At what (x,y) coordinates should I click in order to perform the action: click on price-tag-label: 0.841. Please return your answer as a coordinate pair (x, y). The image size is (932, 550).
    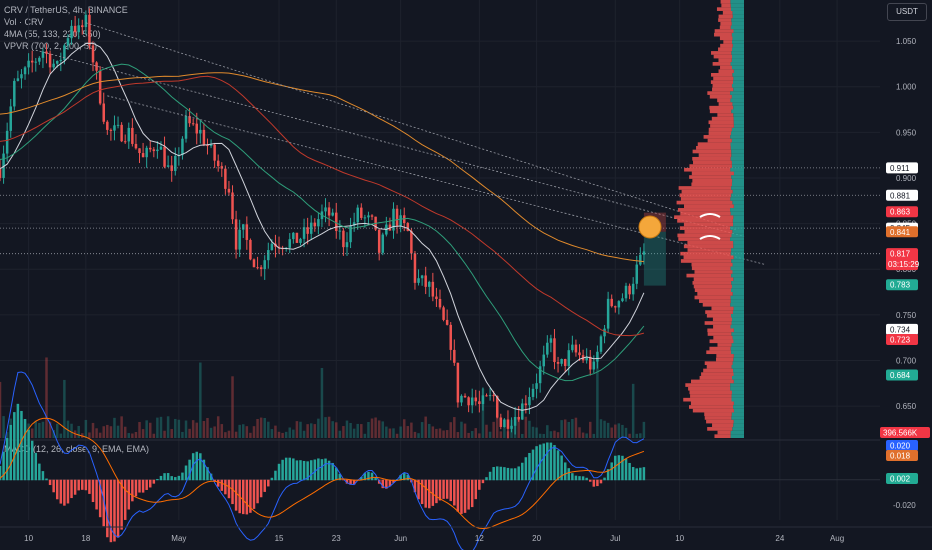
    Looking at the image, I should click on (900, 232).